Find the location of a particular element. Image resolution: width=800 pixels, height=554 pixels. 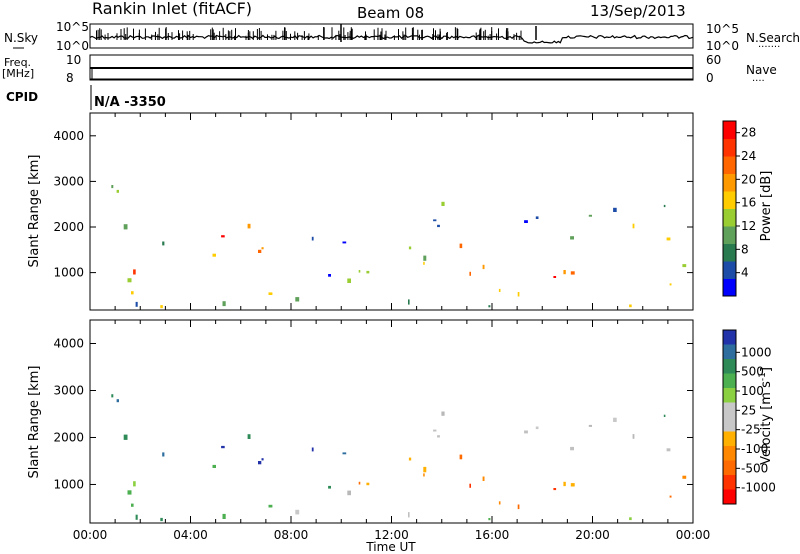

time-tick-label: 04:00 is located at coordinates (190, 535).